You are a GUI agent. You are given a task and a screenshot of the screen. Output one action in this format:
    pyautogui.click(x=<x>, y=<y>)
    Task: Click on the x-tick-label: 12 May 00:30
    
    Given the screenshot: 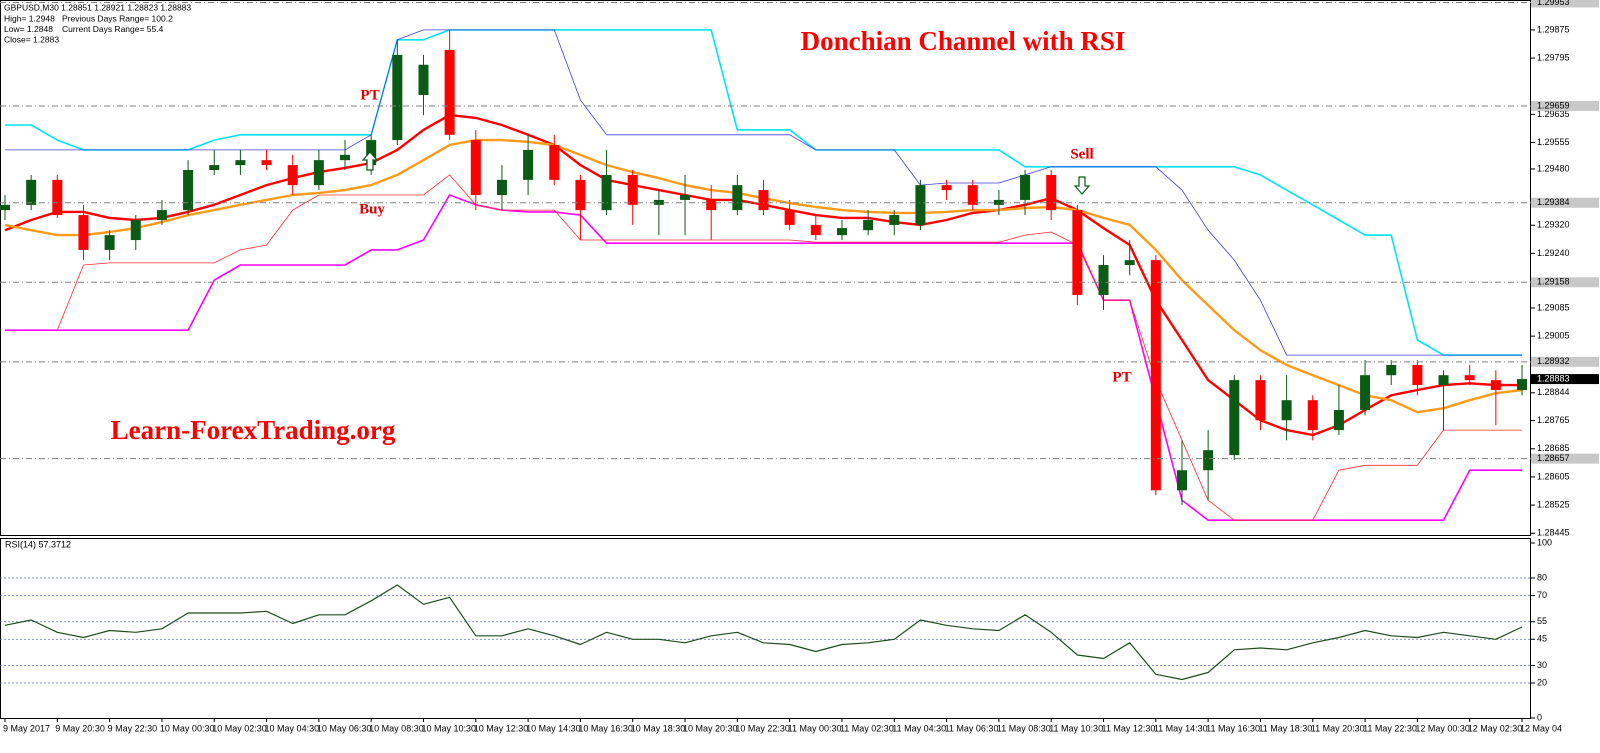 What is the action you would take?
    pyautogui.click(x=1442, y=728)
    